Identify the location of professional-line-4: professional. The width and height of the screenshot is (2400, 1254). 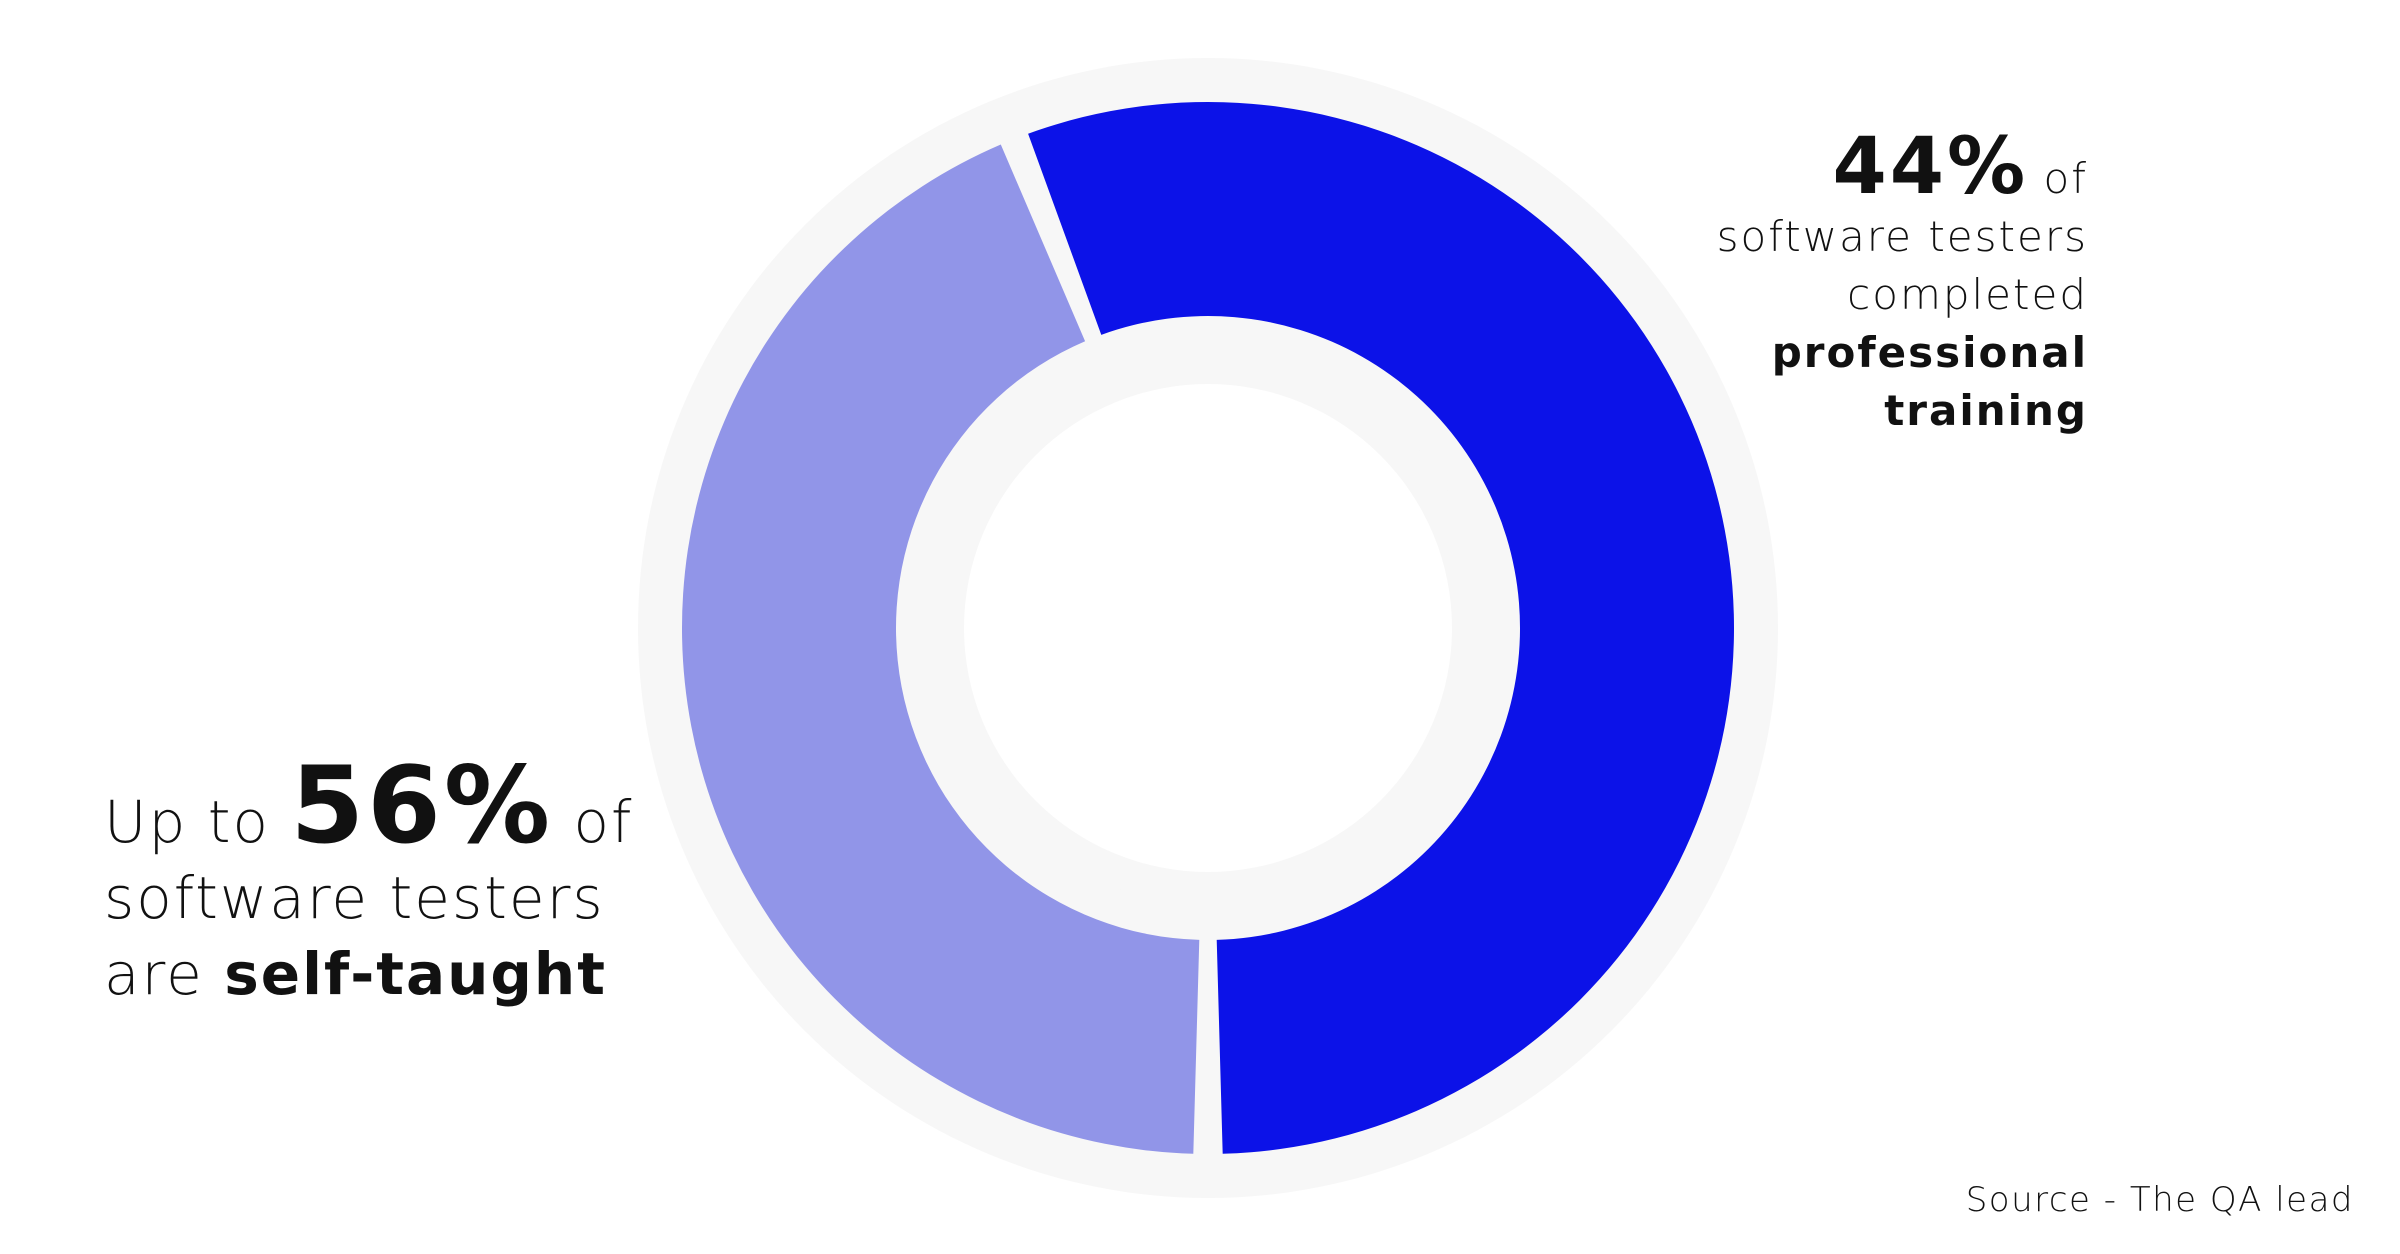
(1929, 352).